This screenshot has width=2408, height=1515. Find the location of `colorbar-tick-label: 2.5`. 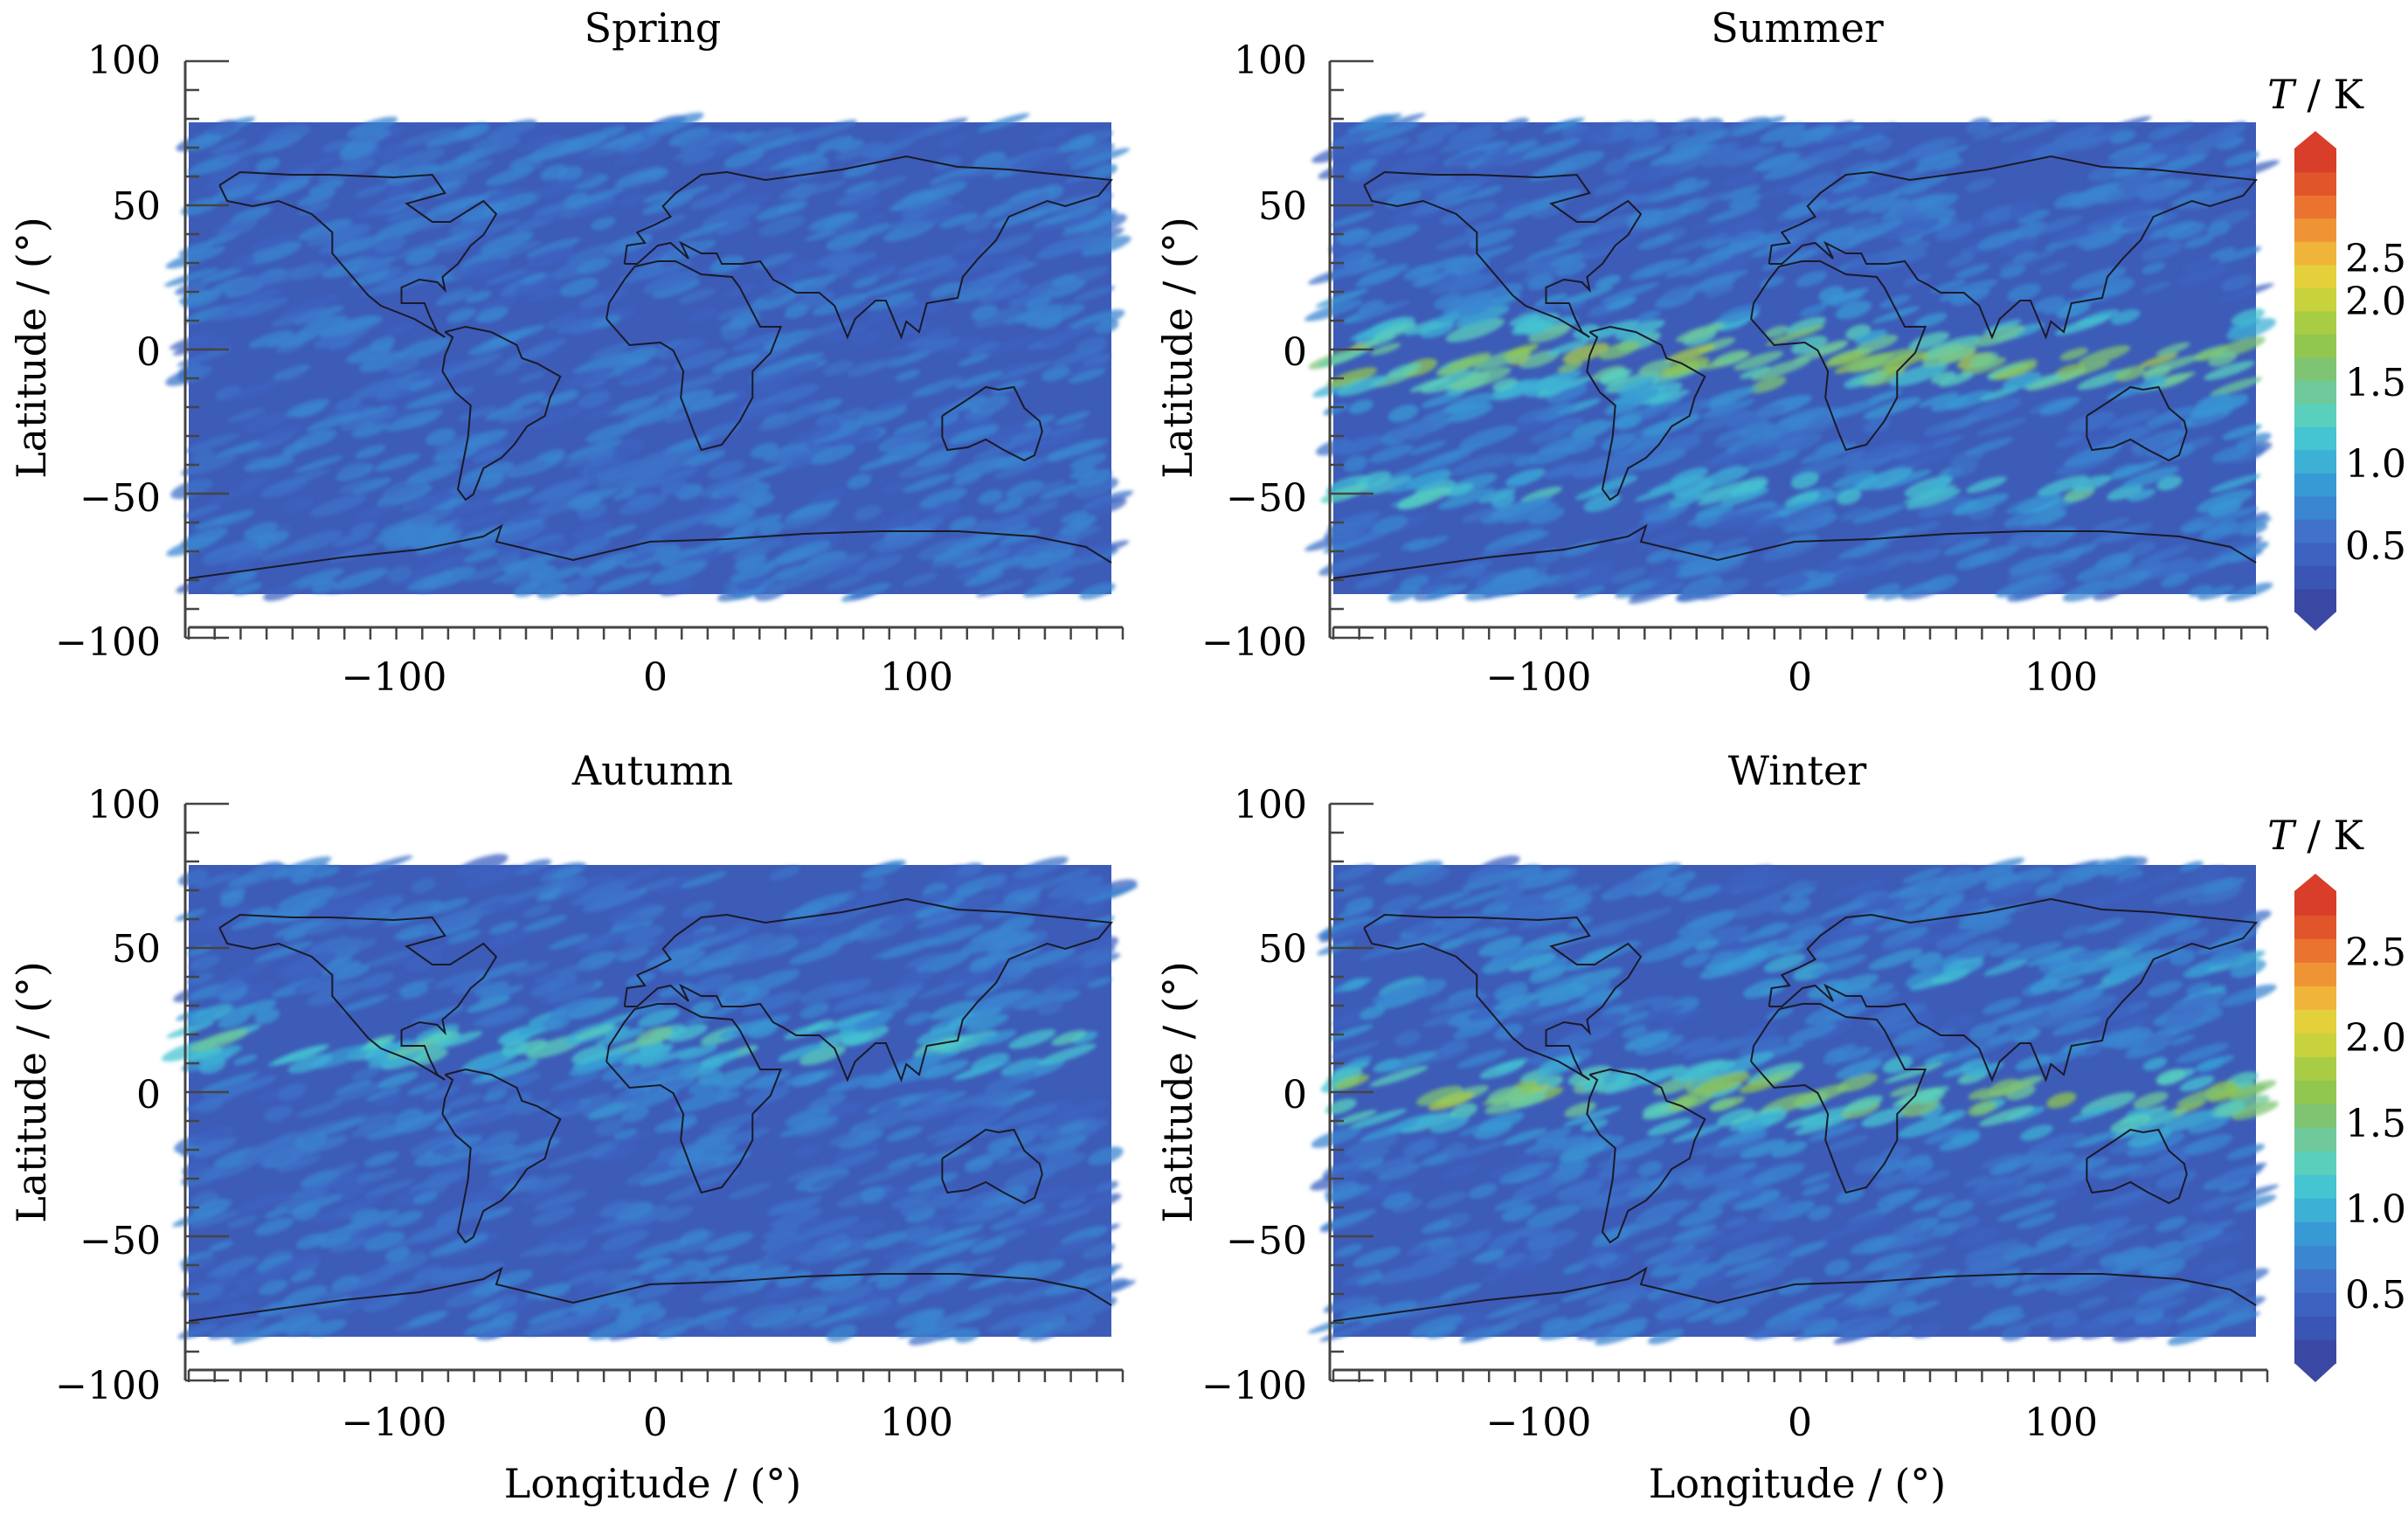

colorbar-tick-label: 2.5 is located at coordinates (2375, 259).